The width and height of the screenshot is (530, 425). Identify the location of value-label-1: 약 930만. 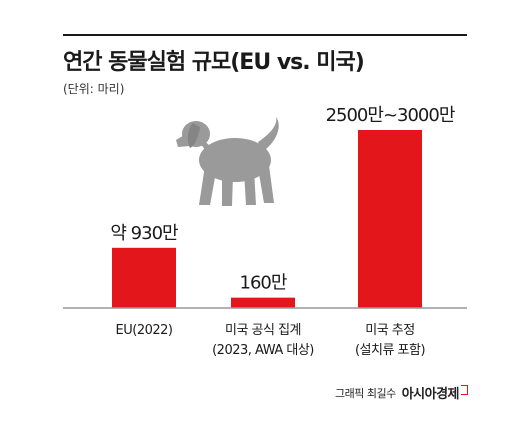
(144, 233).